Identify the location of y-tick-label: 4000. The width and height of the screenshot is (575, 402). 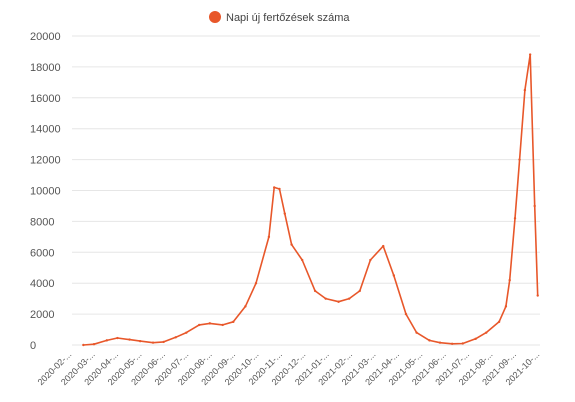
(42, 284).